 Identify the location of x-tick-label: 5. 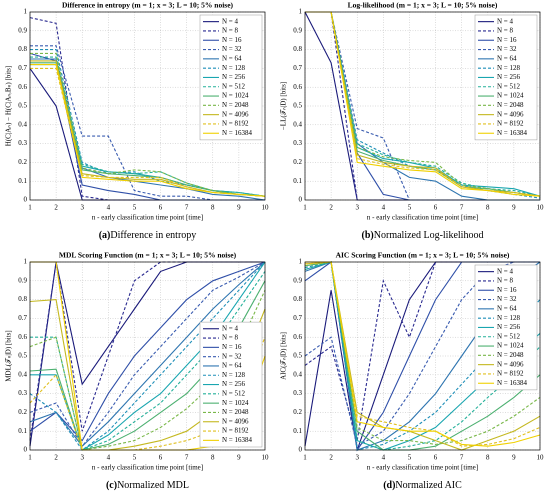
(410, 458).